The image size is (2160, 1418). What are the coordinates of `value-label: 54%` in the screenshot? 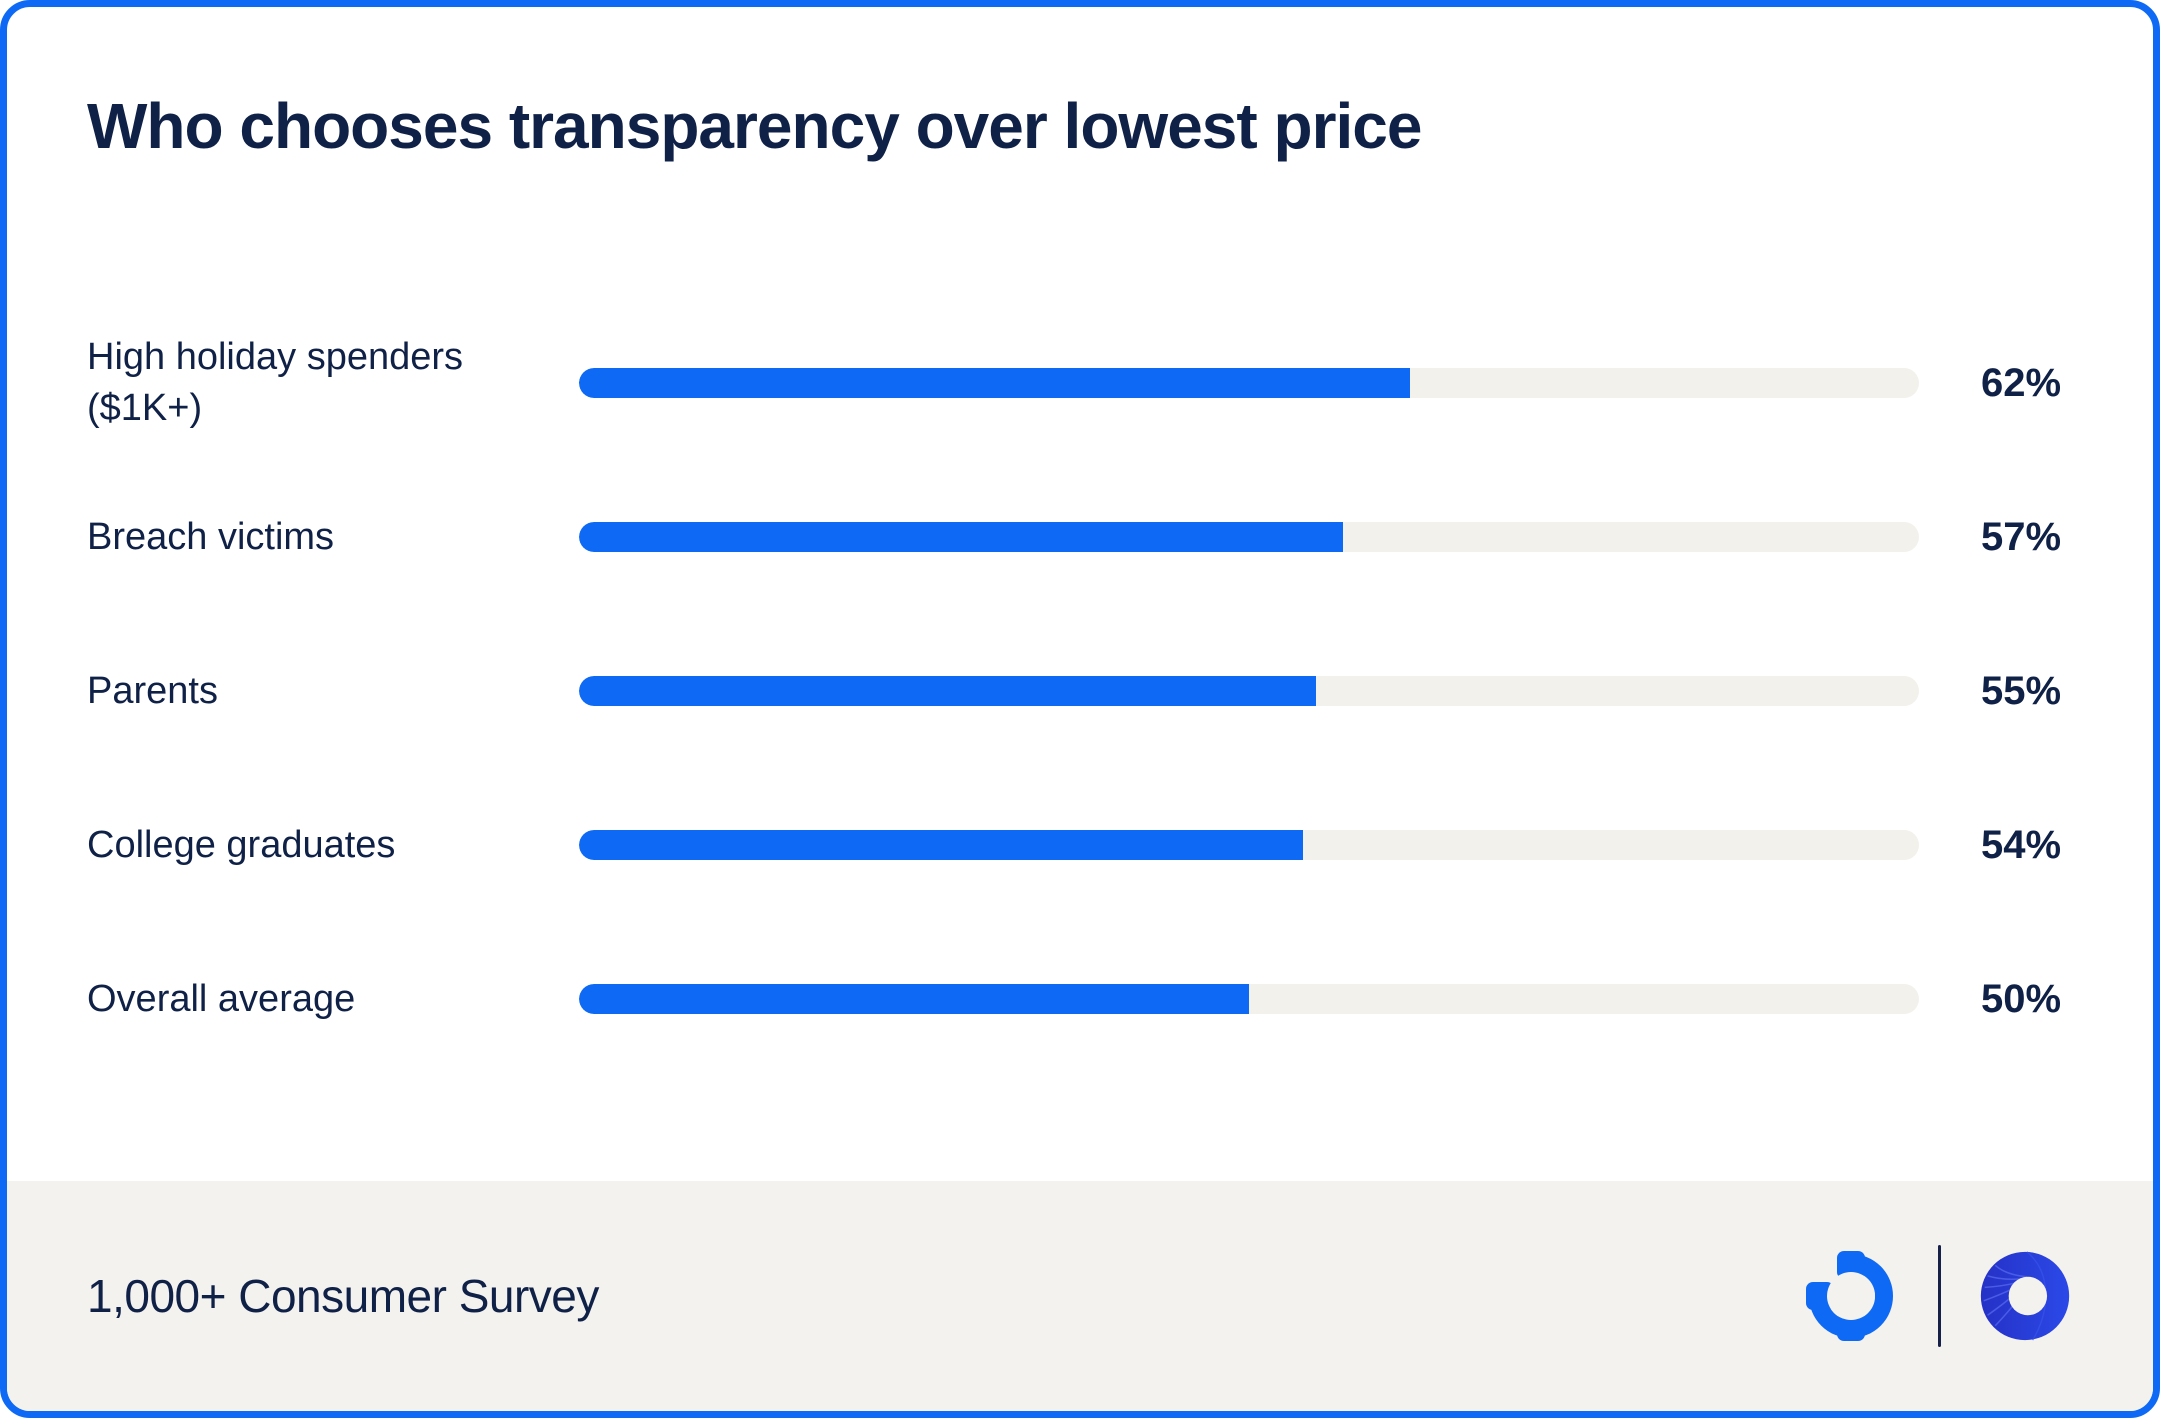 It's located at (2021, 844).